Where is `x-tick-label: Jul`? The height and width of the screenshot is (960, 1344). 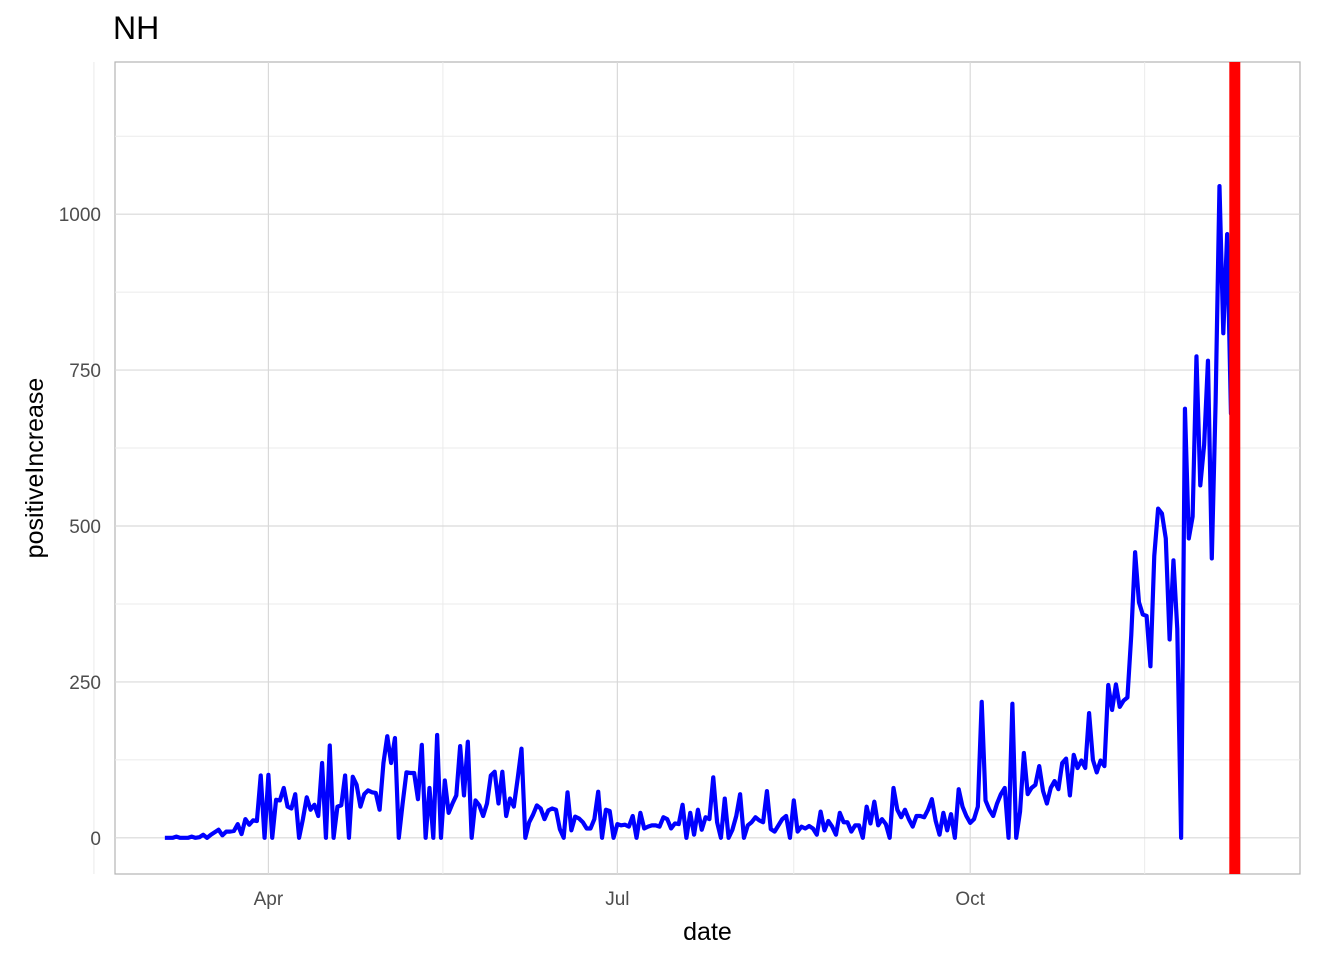 x-tick-label: Jul is located at coordinates (617, 899).